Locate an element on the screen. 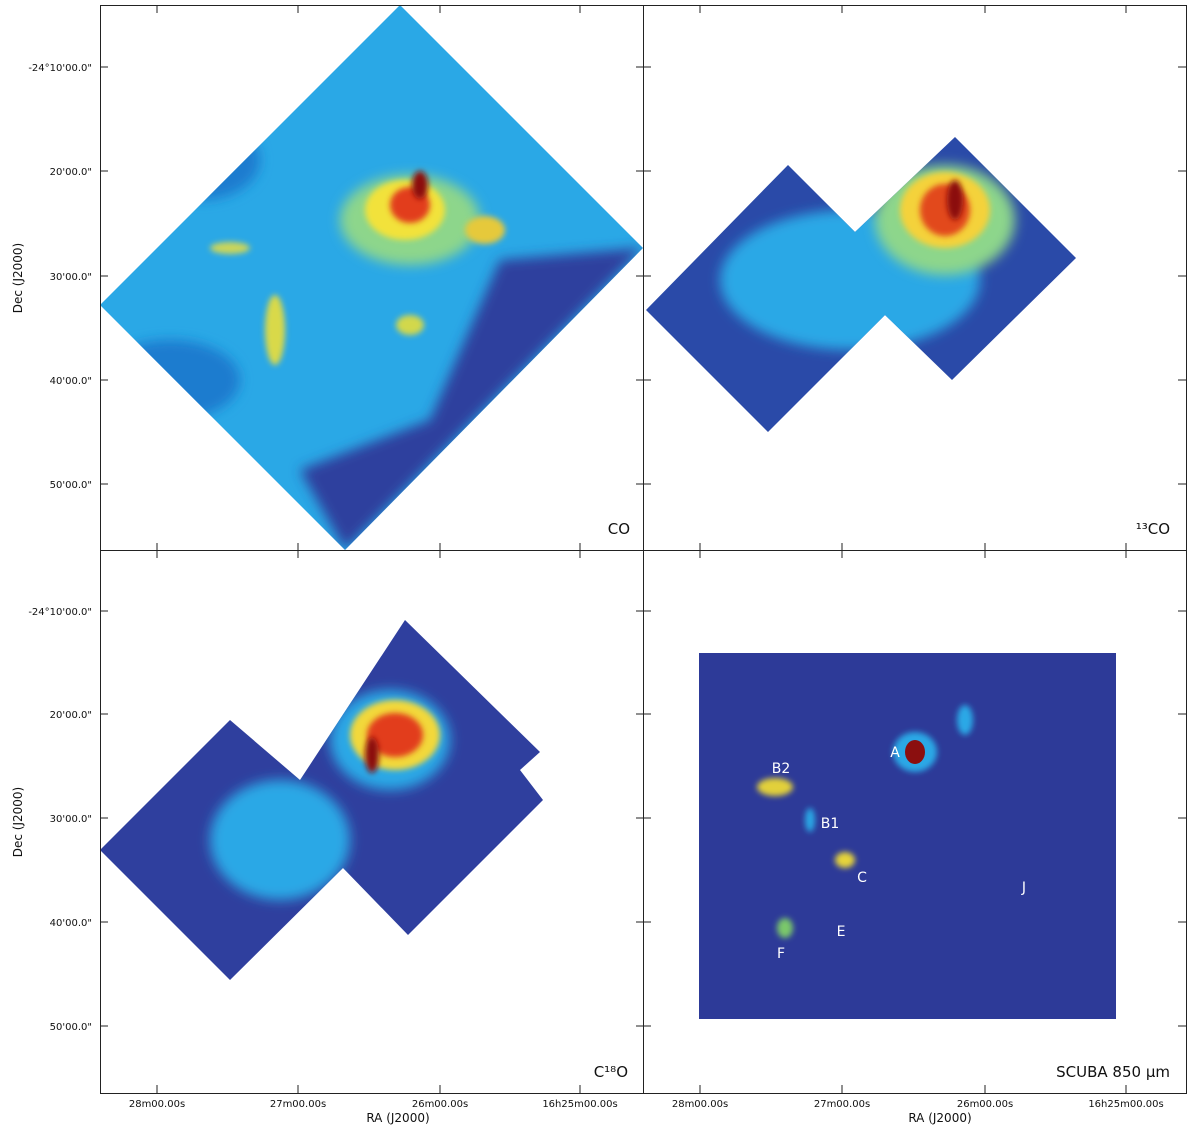 Image resolution: width=1188 pixels, height=1134 pixels. scuba-map is located at coordinates (907, 836).